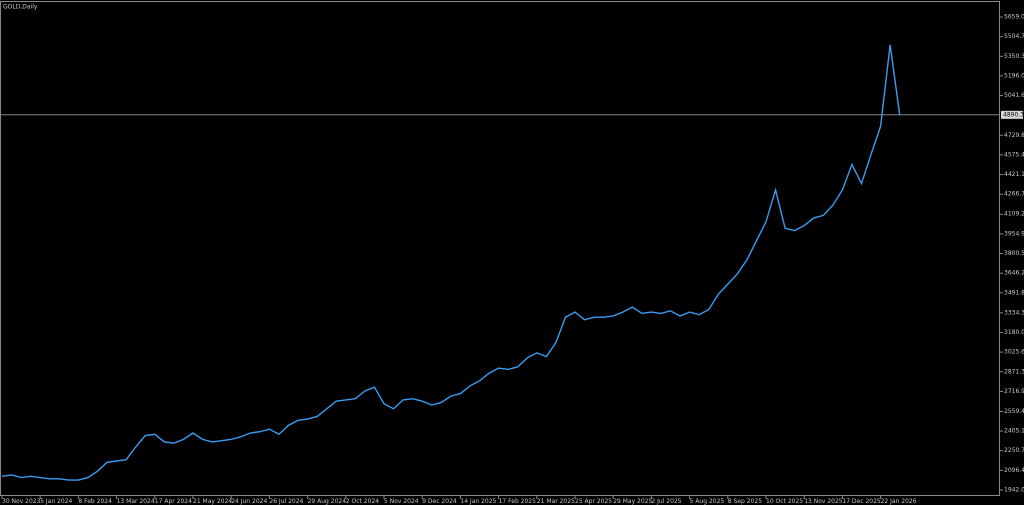  What do you see at coordinates (1014, 312) in the screenshot?
I see `y-tick-label: 3334.35` at bounding box center [1014, 312].